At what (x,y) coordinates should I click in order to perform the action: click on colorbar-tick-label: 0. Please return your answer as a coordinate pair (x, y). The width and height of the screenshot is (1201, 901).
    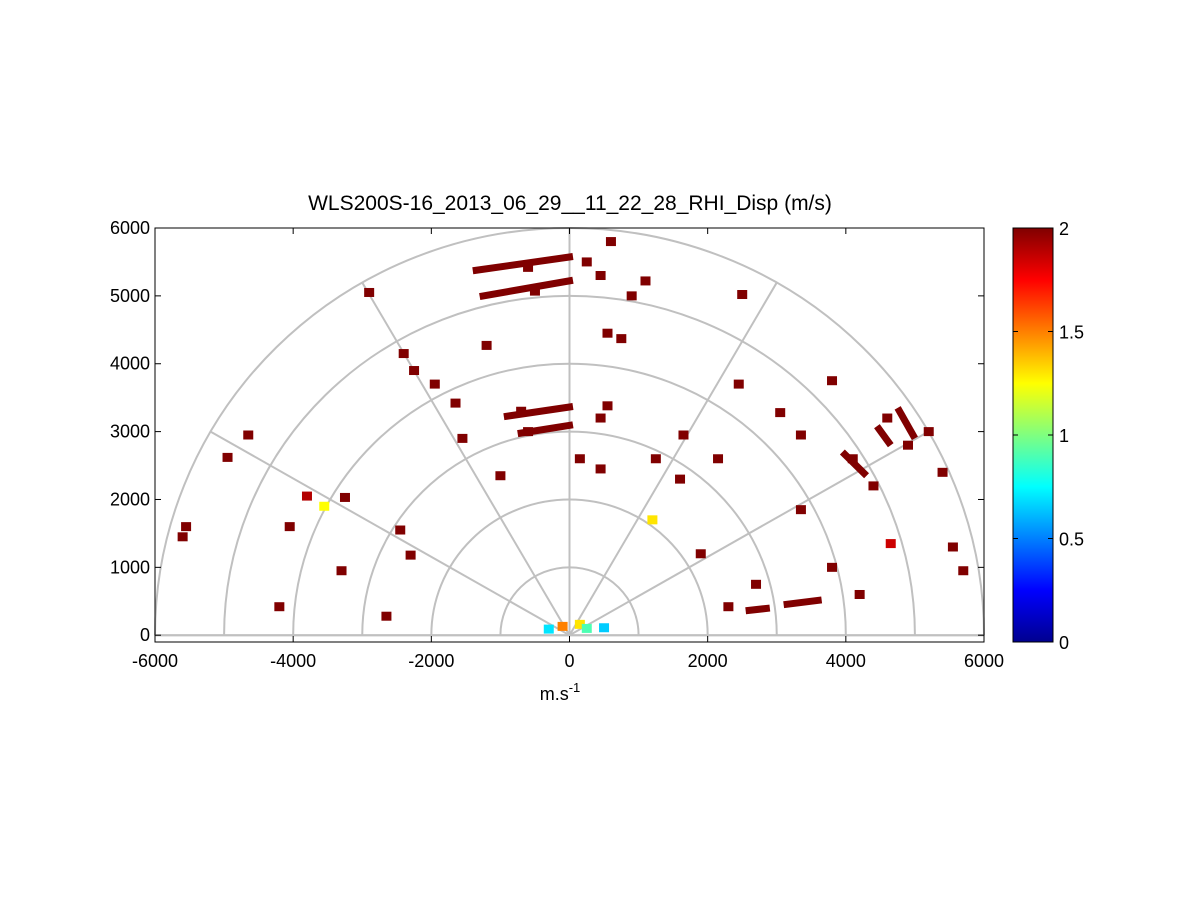
    Looking at the image, I should click on (1064, 643).